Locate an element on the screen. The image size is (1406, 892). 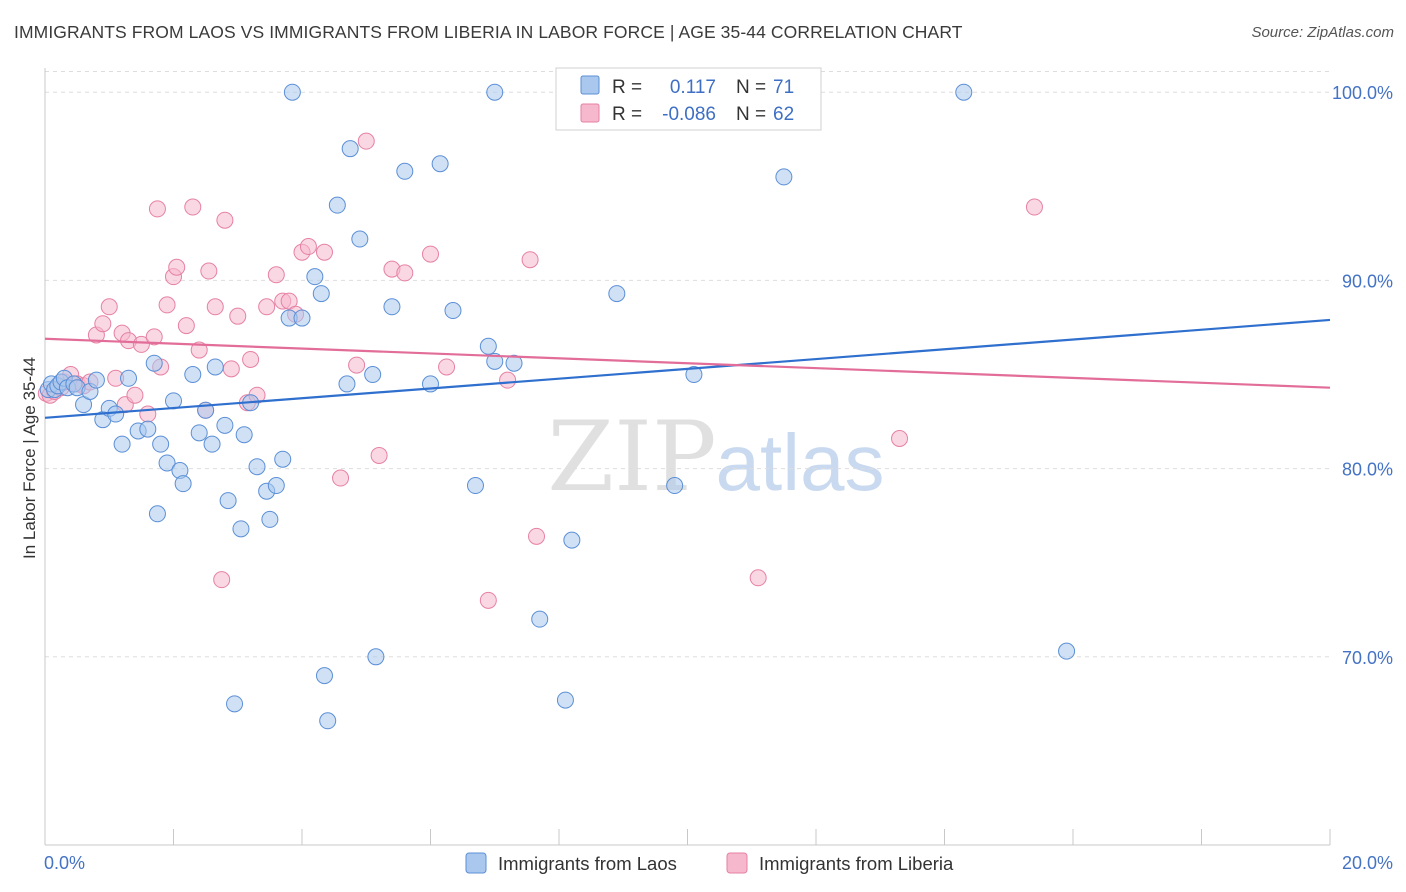
bottom-legend-swatch-liberia is located at coordinates (737, 863).